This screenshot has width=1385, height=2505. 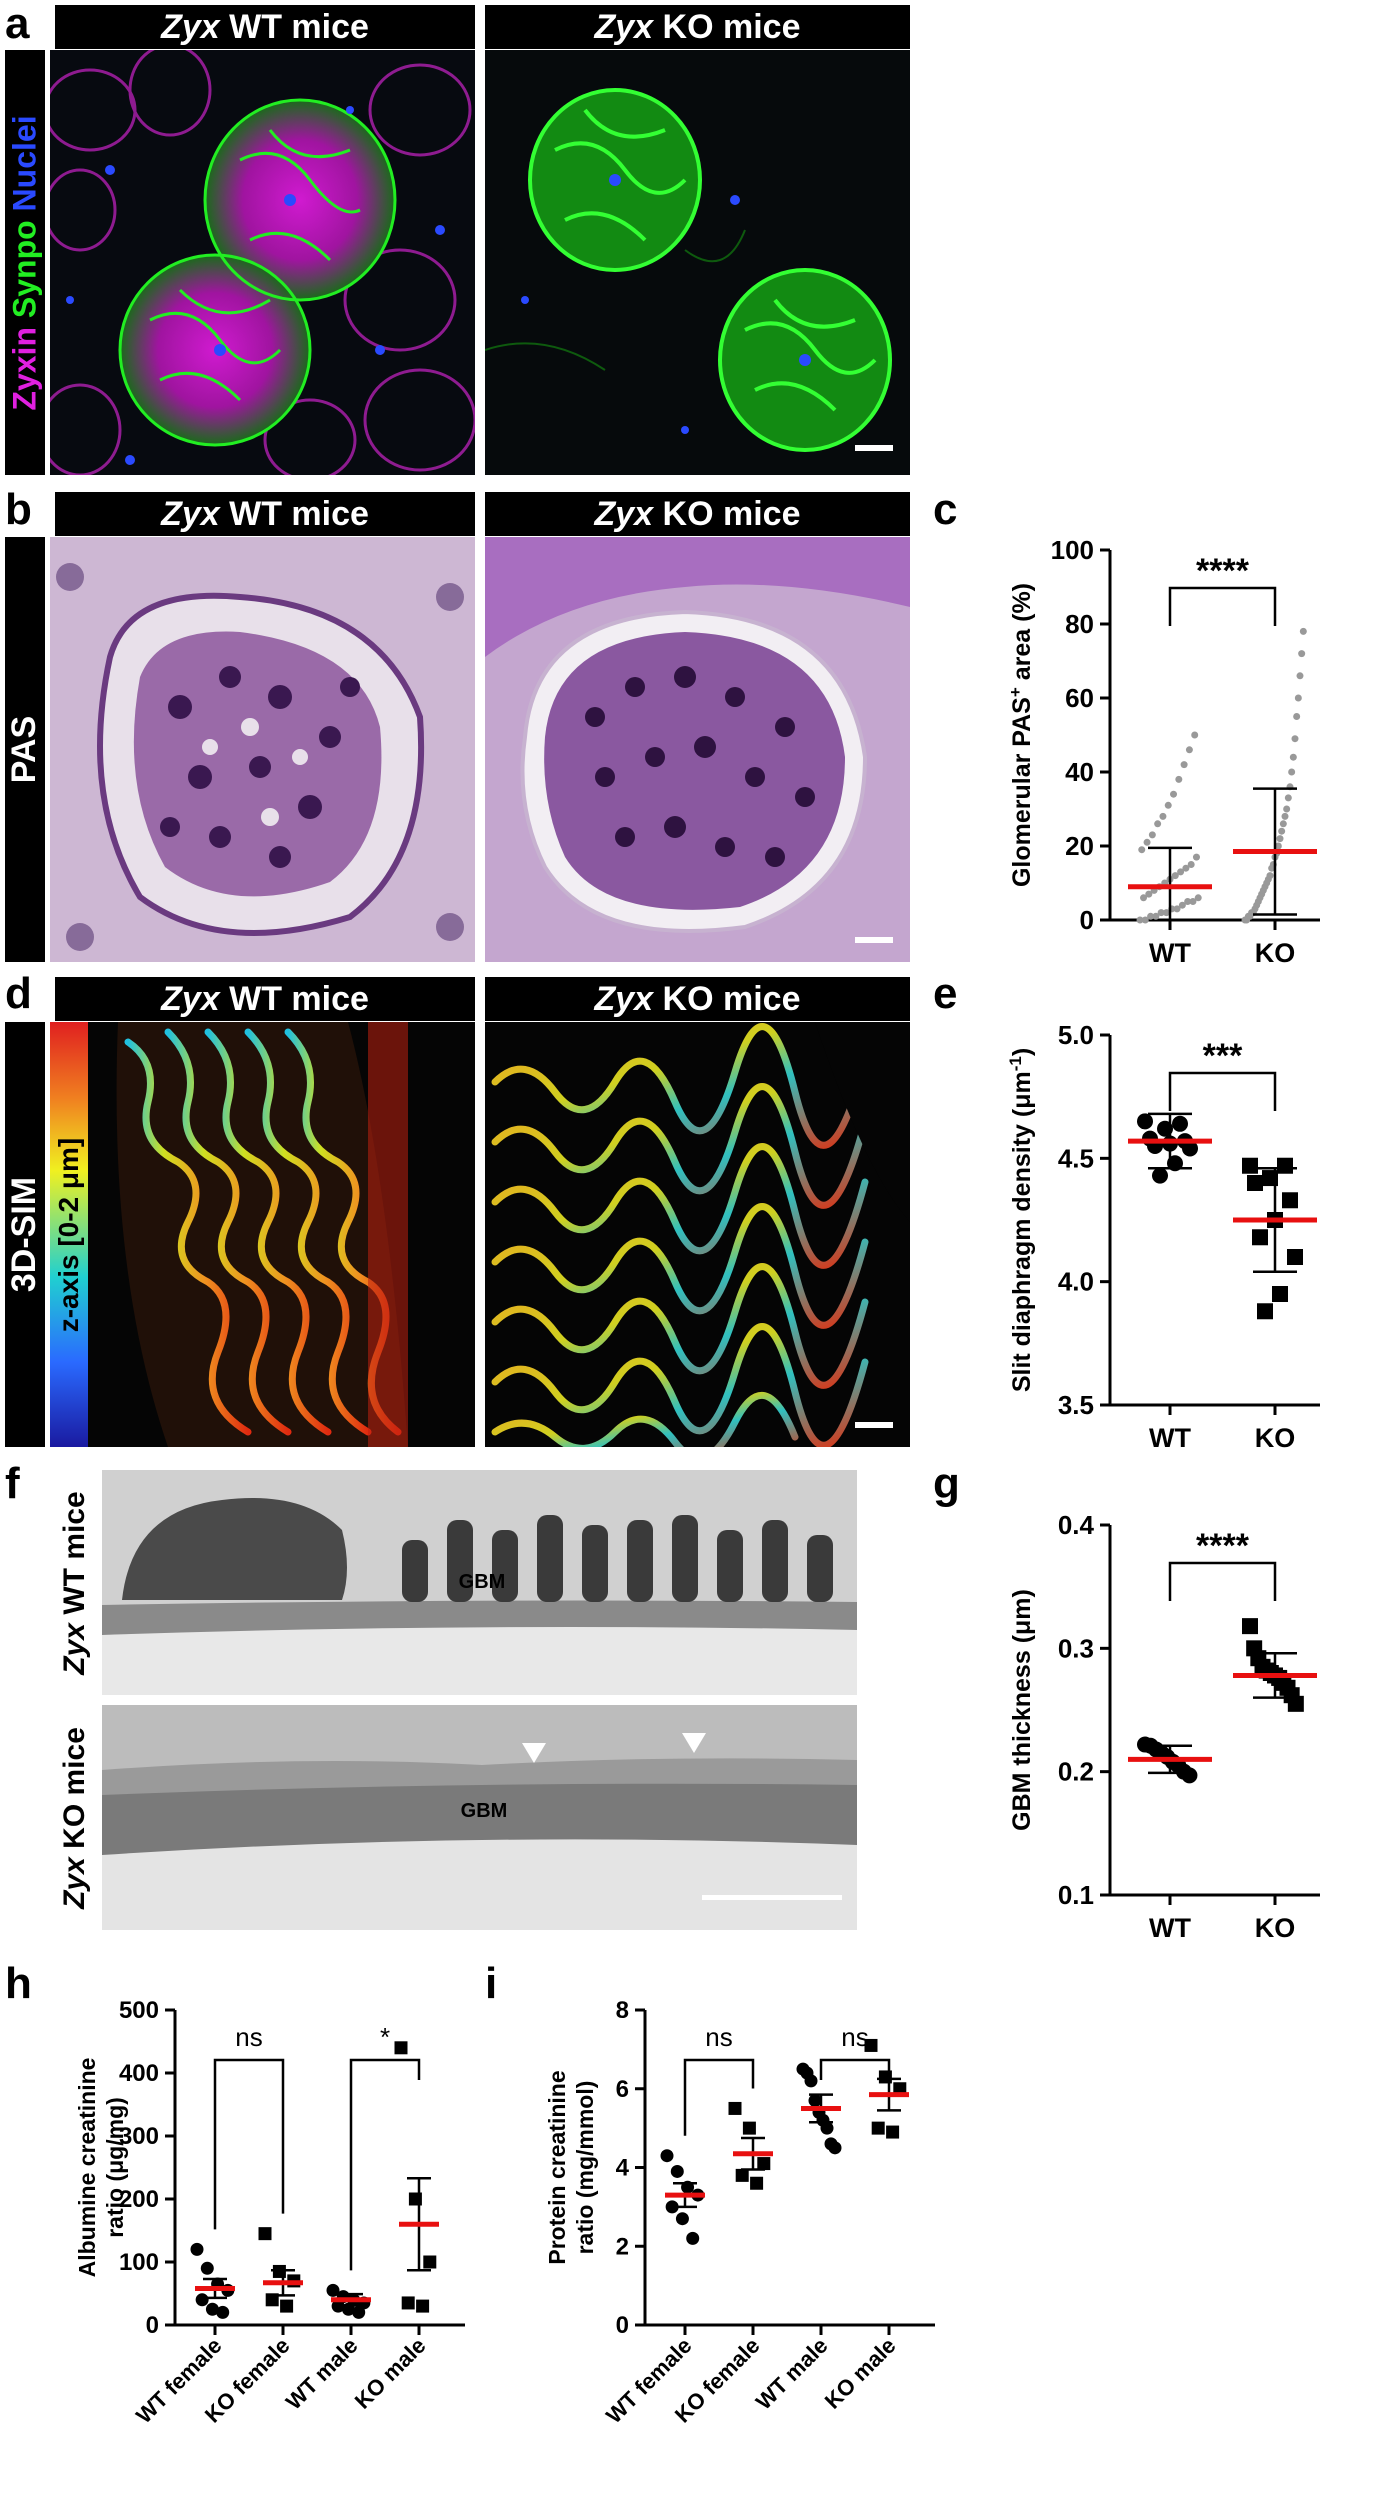 I want to click on panel-d-side-label: 3D-SIM, so click(x=25, y=1234).